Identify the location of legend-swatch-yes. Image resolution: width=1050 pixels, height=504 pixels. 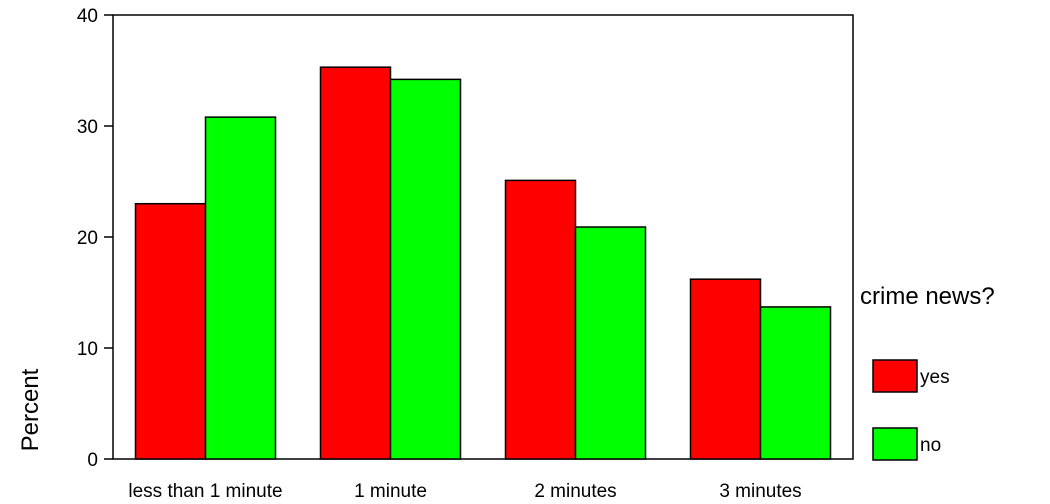
(895, 376).